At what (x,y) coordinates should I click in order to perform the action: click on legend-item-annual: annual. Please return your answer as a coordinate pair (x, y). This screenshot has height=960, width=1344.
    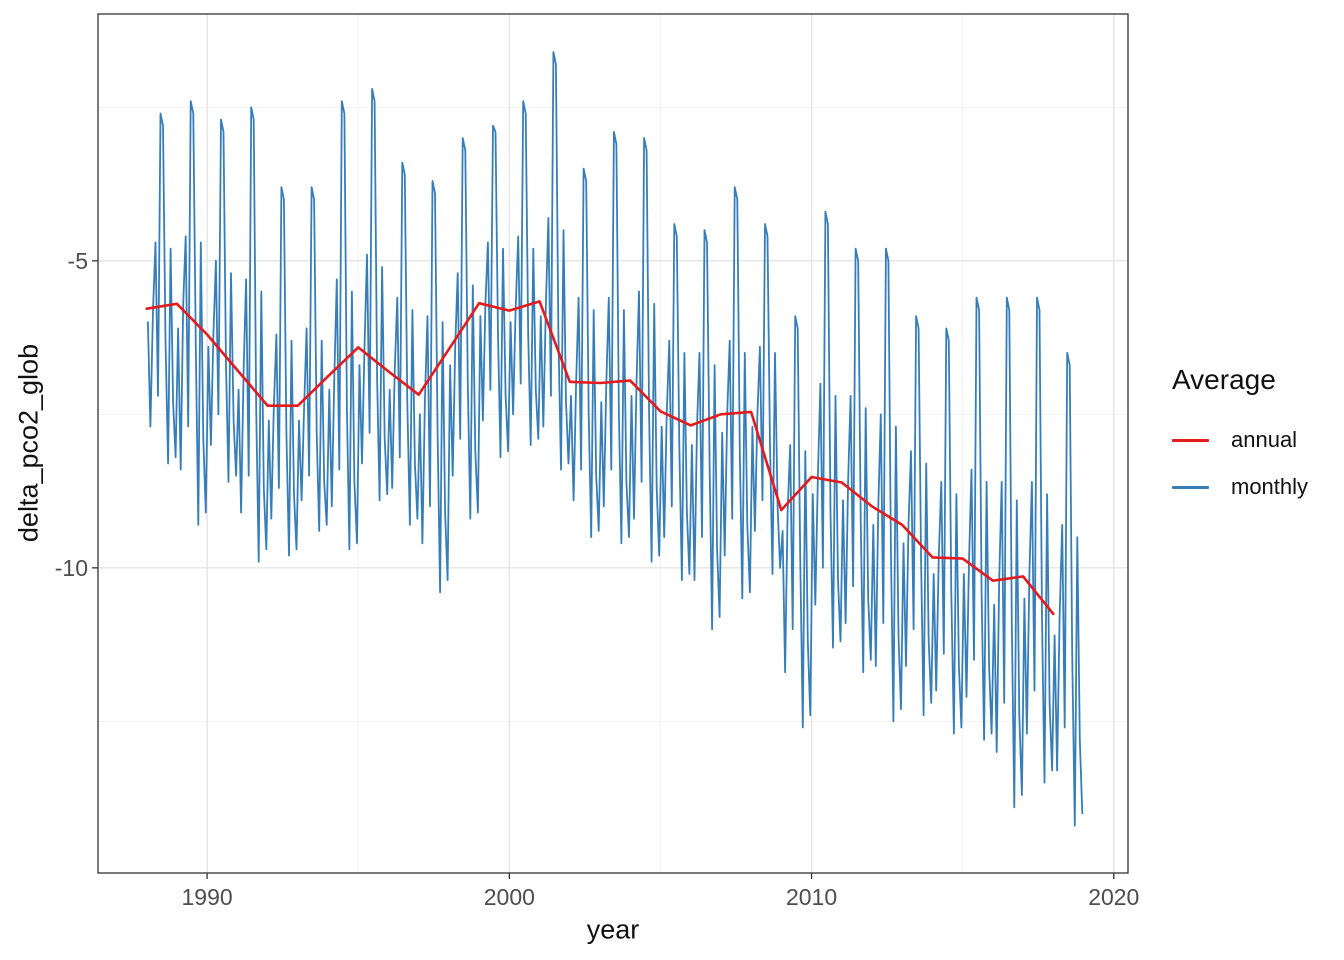
    Looking at the image, I should click on (1240, 440).